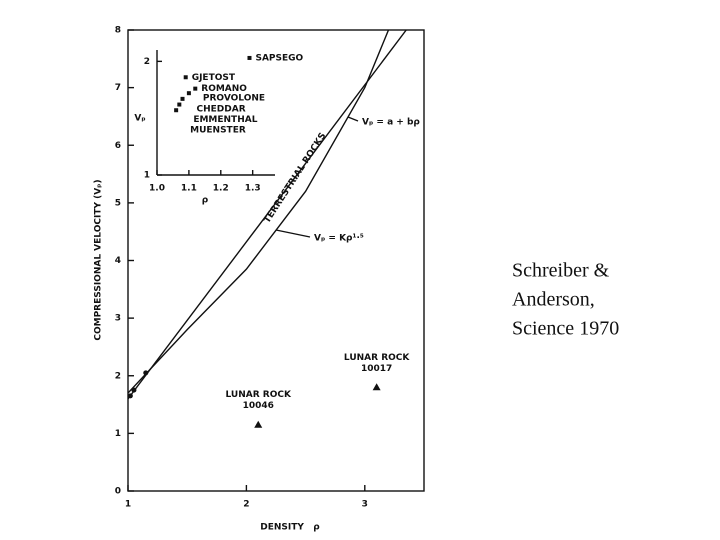  Describe the element at coordinates (224, 89) in the screenshot. I see `point-label: ROMANO` at that location.